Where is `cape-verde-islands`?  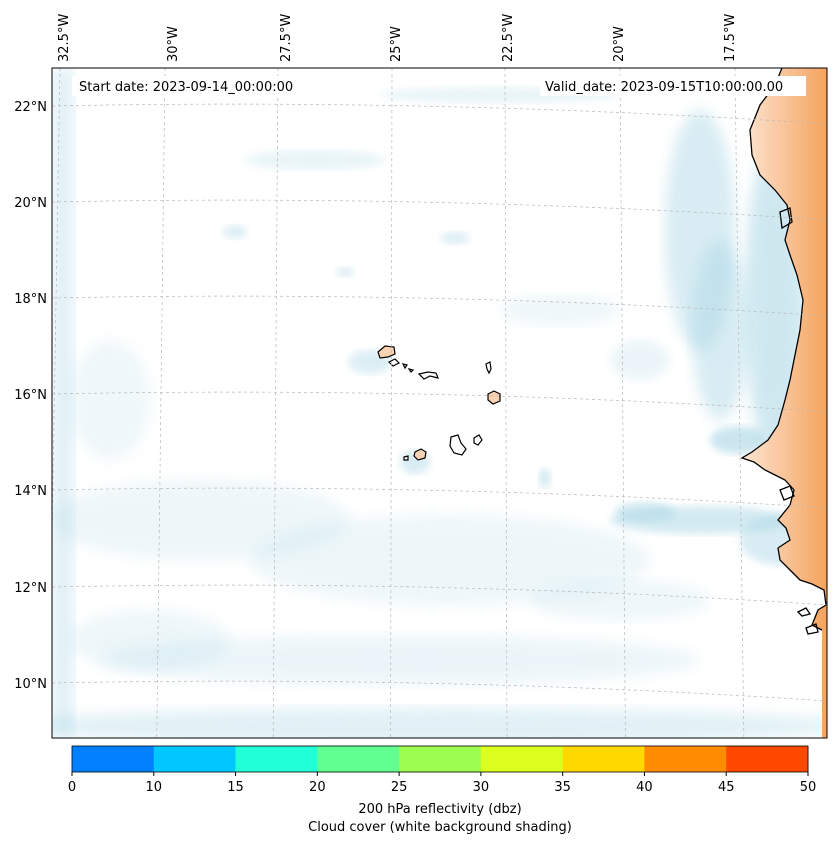 cape-verde-islands is located at coordinates (439, 403).